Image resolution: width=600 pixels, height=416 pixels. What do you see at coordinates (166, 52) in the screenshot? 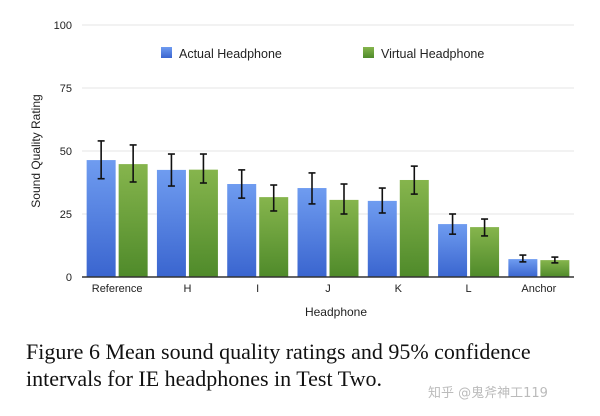
I see `legend-swatch-actual` at bounding box center [166, 52].